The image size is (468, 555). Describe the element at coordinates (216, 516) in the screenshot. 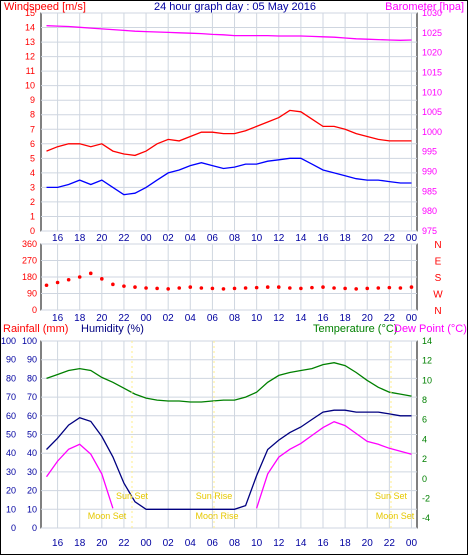

I see `sun-moon-annotation: Moon Rise` at that location.